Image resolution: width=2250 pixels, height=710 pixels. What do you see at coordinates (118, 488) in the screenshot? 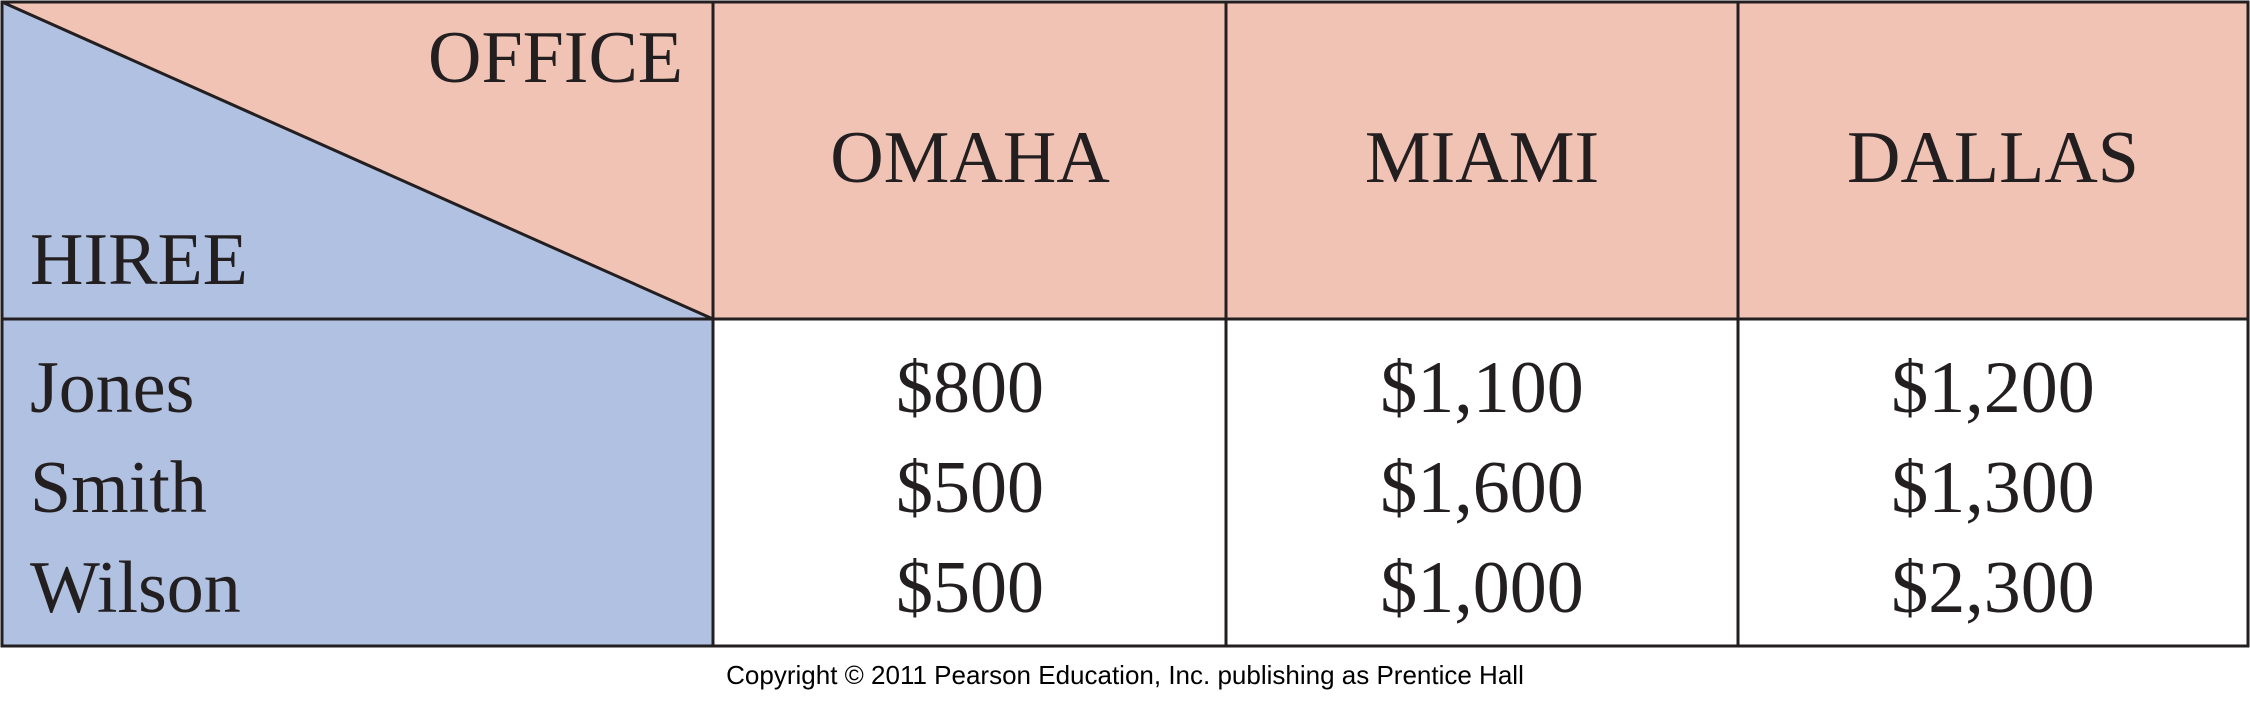
I see `row-label-smith: Smith` at bounding box center [118, 488].